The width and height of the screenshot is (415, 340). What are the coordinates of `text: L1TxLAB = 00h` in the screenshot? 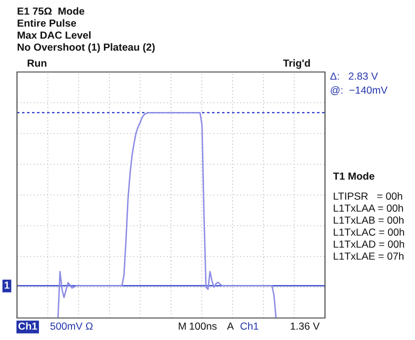 It's located at (369, 220).